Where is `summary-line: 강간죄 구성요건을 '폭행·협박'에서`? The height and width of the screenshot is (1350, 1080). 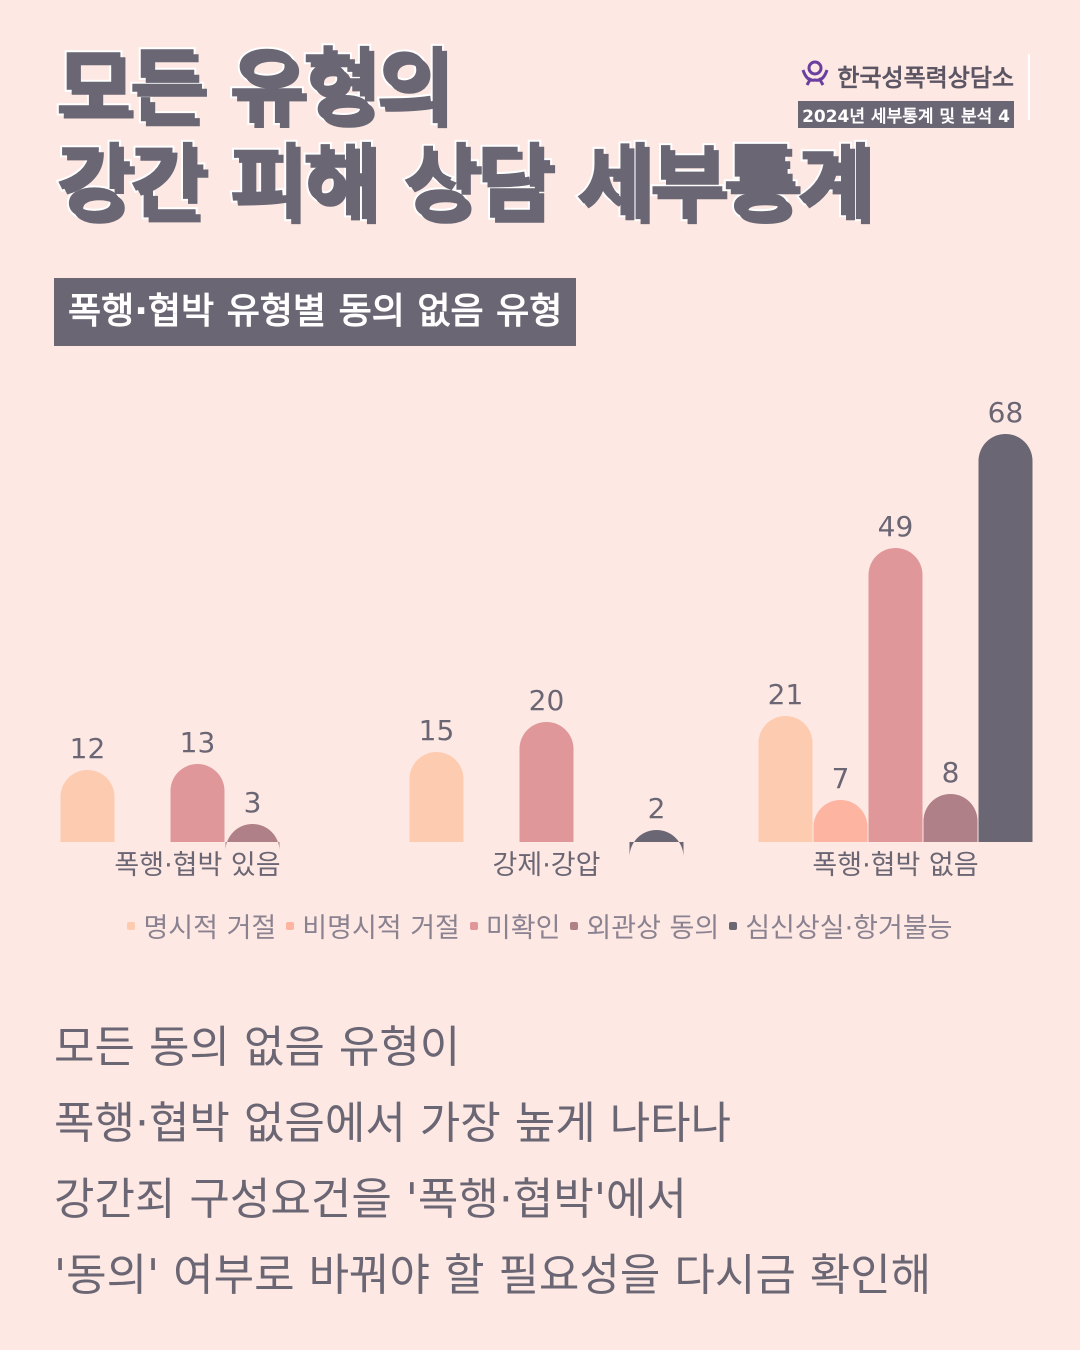
summary-line: 강간죄 구성요건을 '폭행·협박'에서 is located at coordinates (370, 1199).